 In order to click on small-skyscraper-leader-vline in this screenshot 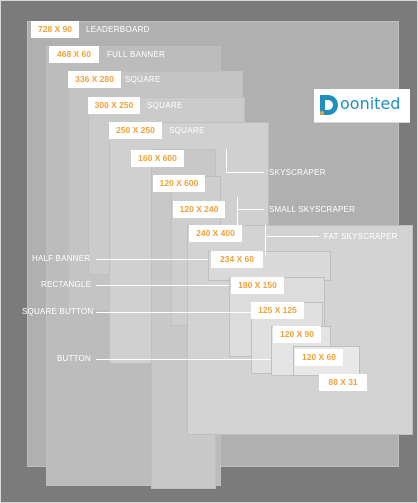, I will do `click(237, 211)`.